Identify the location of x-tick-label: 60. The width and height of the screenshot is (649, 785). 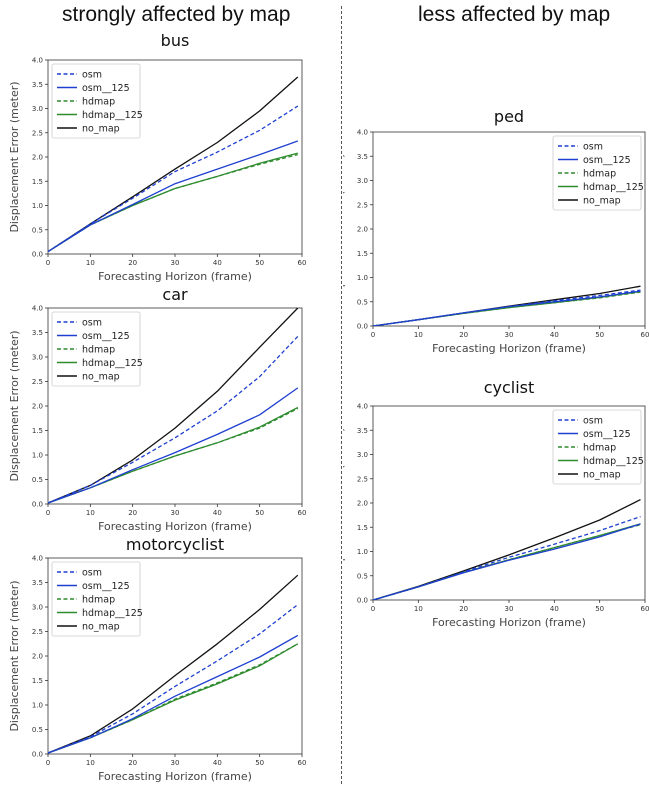
(302, 513).